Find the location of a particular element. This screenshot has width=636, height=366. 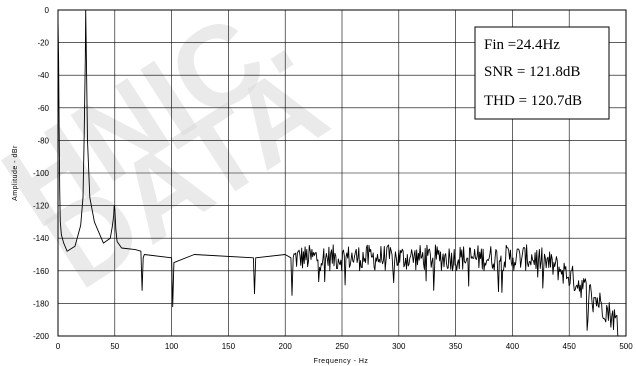

x-tick-label: 50 is located at coordinates (114, 346).